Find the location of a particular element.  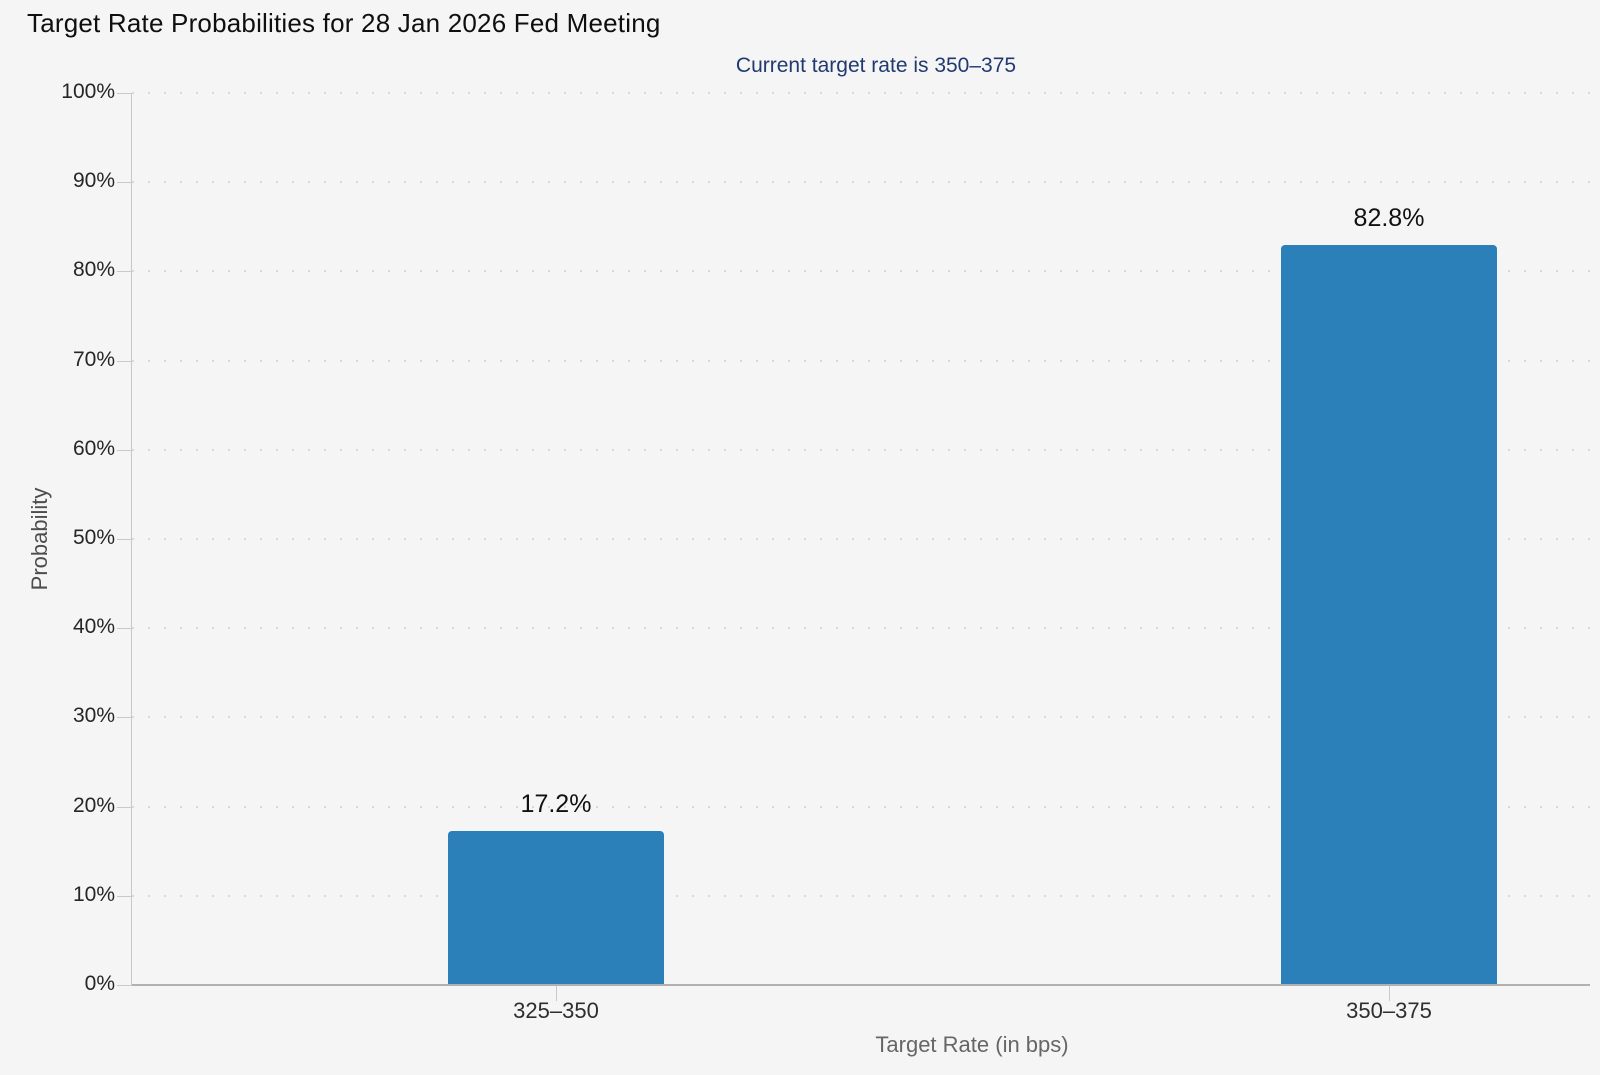

y-axis-tick-label: 80% is located at coordinates (93, 270).